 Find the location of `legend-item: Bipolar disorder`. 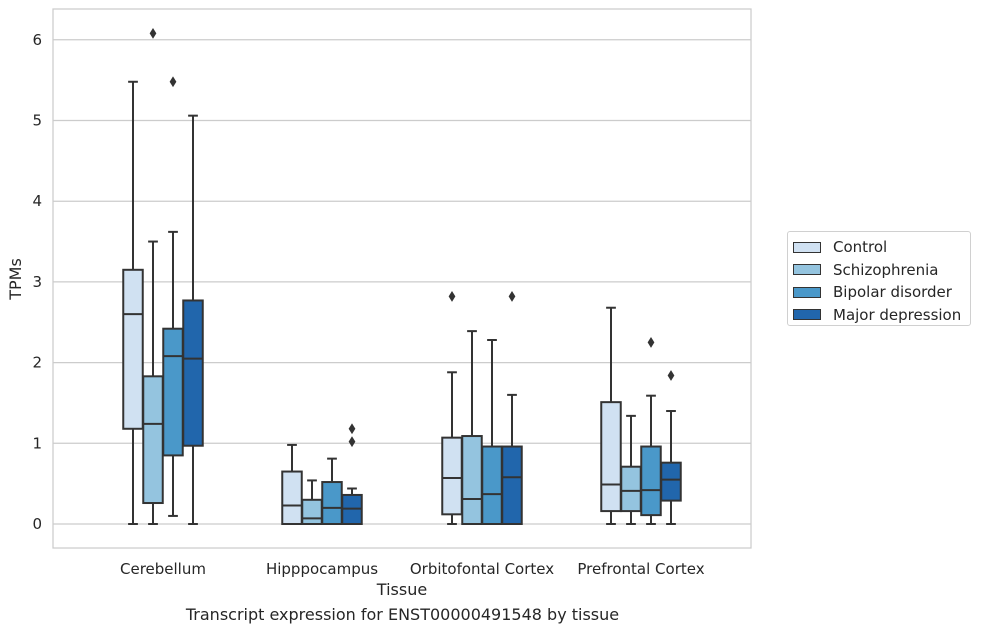

legend-item: Bipolar disorder is located at coordinates (881, 292).